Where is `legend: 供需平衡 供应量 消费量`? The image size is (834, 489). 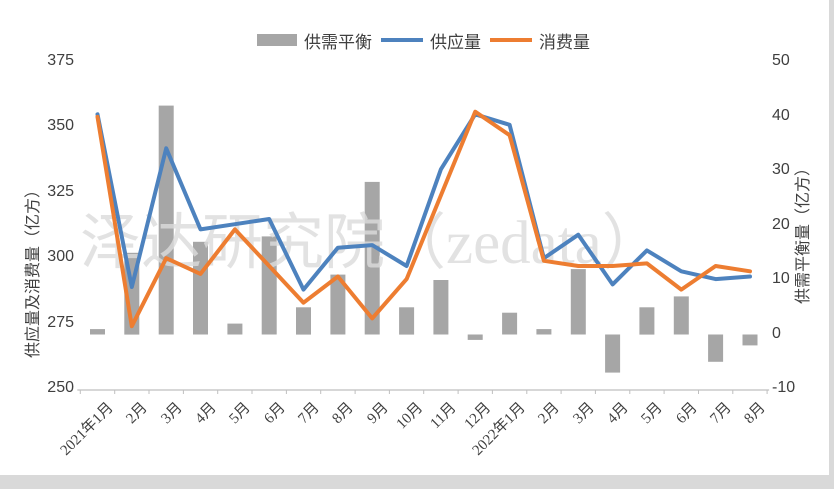
legend: 供需平衡 供应量 消费量 is located at coordinates (423, 40).